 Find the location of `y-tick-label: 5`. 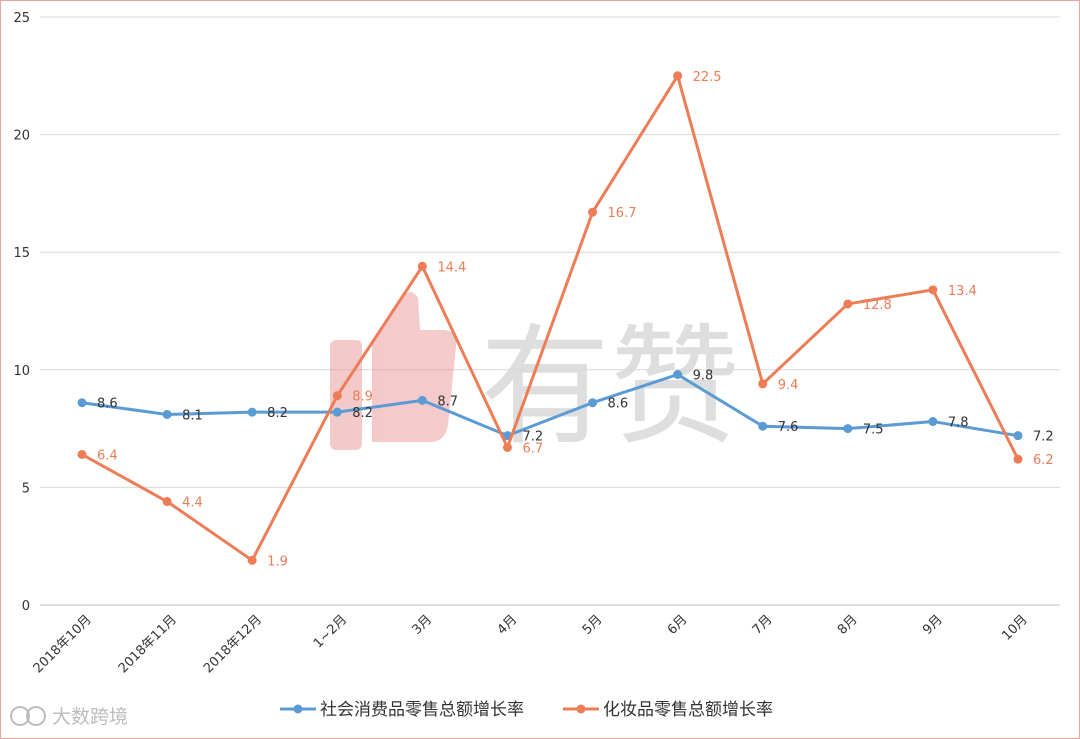

y-tick-label: 5 is located at coordinates (26, 488).